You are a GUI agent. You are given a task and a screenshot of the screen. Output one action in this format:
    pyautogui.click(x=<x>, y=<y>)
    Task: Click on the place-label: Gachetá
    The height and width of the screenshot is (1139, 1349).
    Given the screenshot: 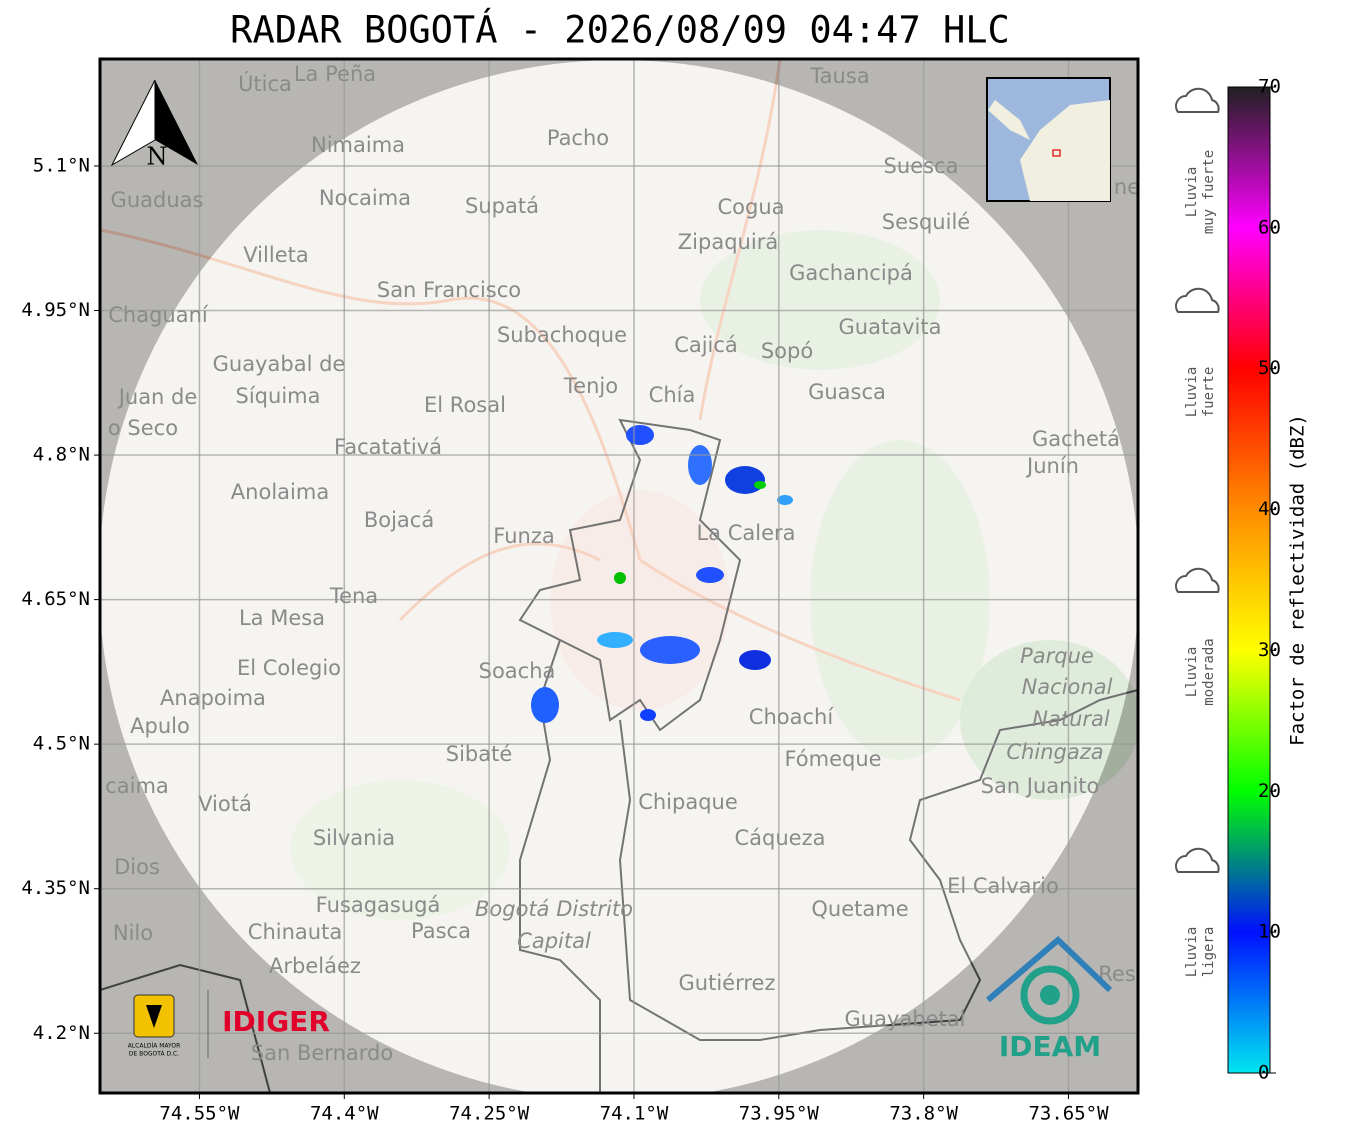 What is the action you would take?
    pyautogui.click(x=1076, y=439)
    